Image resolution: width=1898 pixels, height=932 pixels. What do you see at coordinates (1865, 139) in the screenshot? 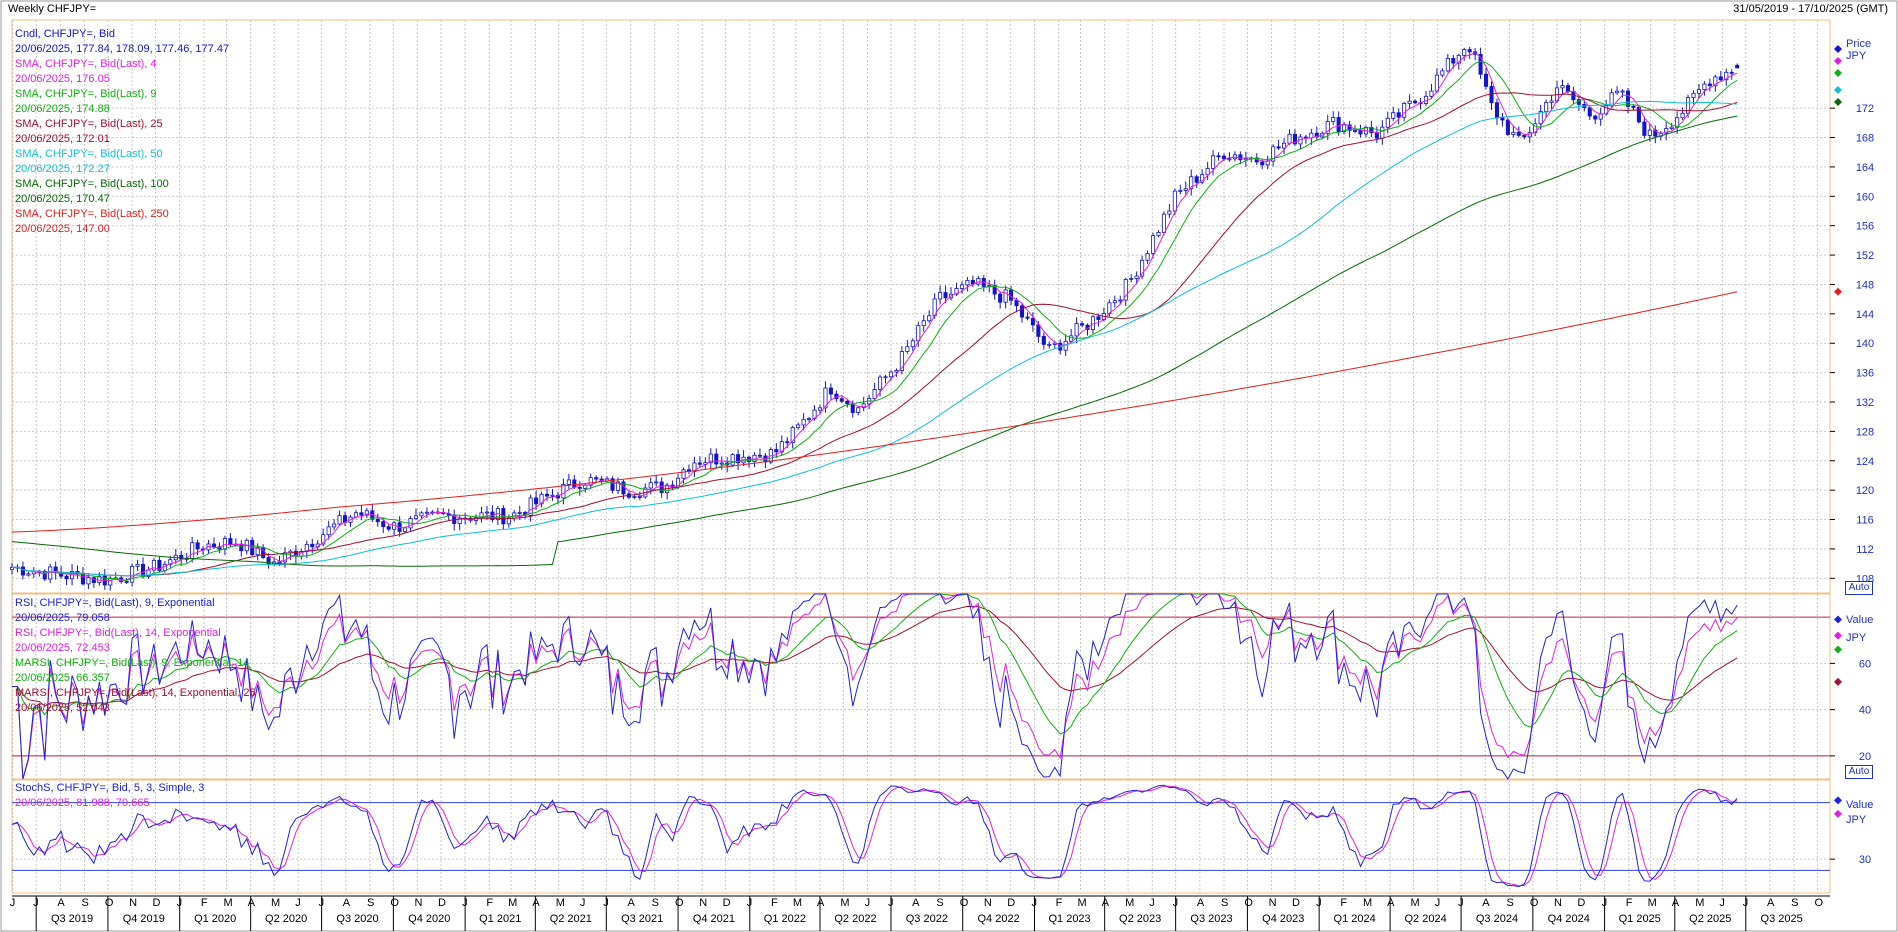
I see `price-tick-label: 168` at bounding box center [1865, 139].